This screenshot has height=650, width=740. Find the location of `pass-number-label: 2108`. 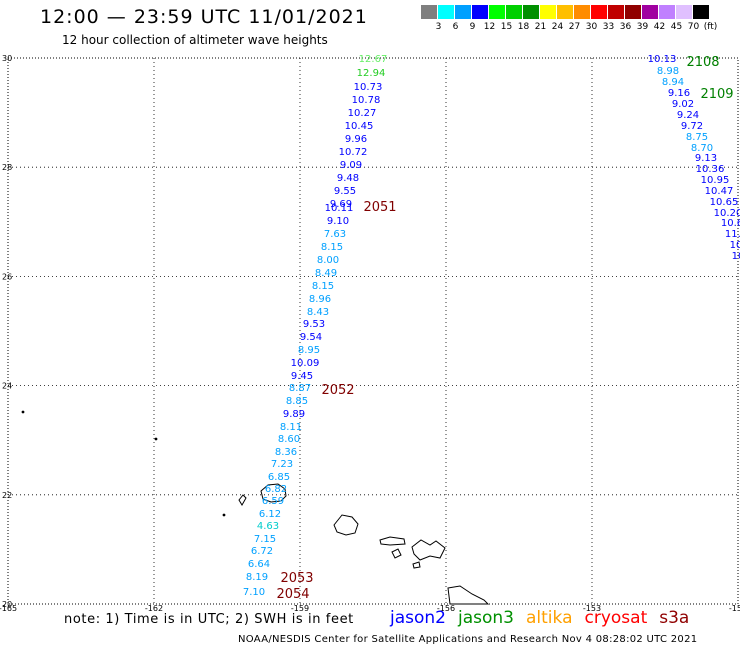

pass-number-label: 2108 is located at coordinates (702, 62).